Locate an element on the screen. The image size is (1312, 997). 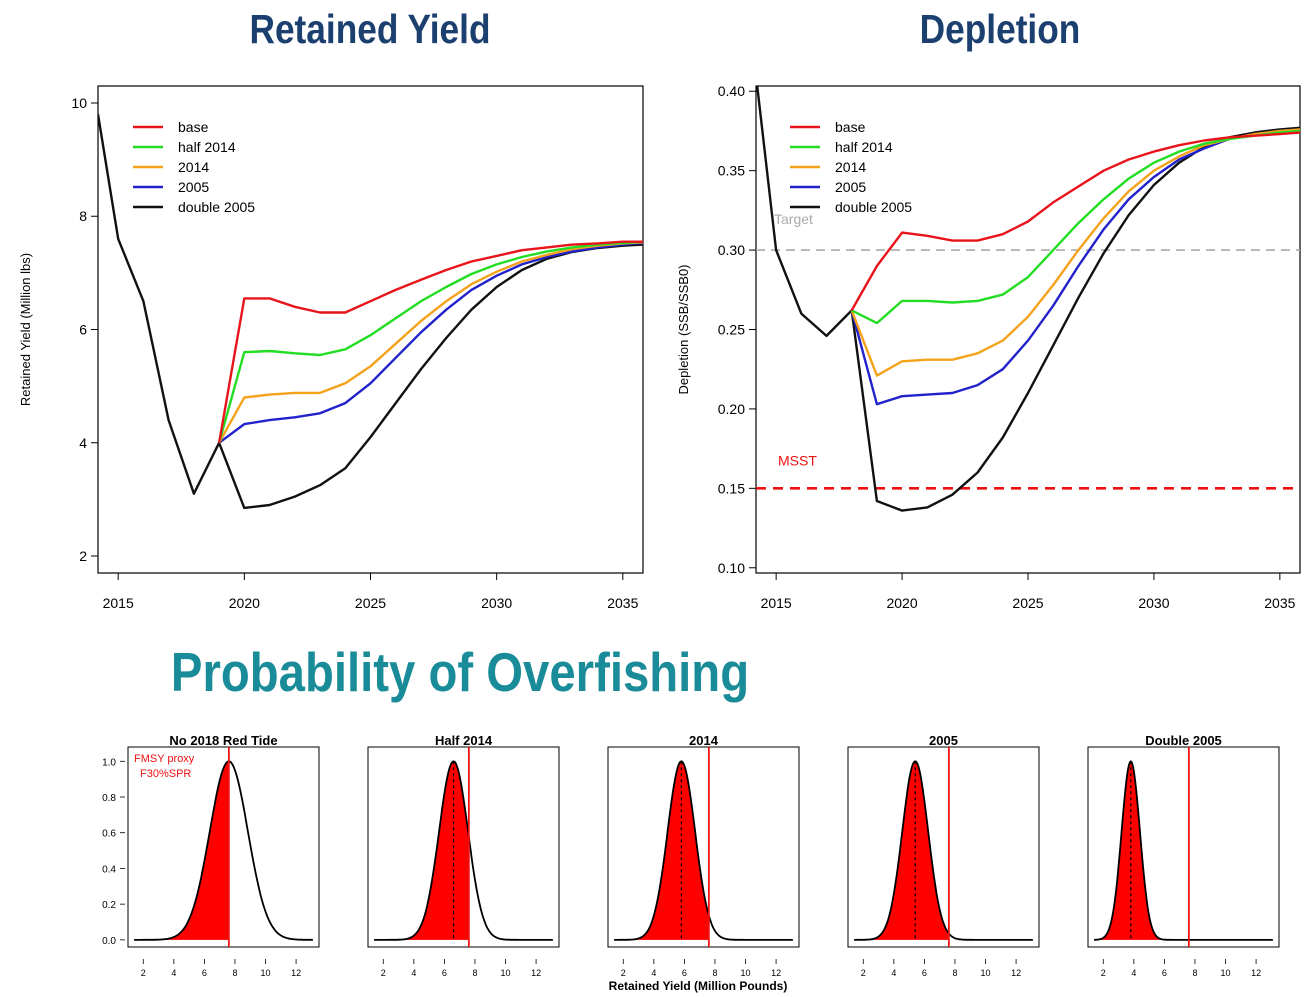
panel-2: Half 2014 2 4 6 8 10 12 is located at coordinates (463, 855).